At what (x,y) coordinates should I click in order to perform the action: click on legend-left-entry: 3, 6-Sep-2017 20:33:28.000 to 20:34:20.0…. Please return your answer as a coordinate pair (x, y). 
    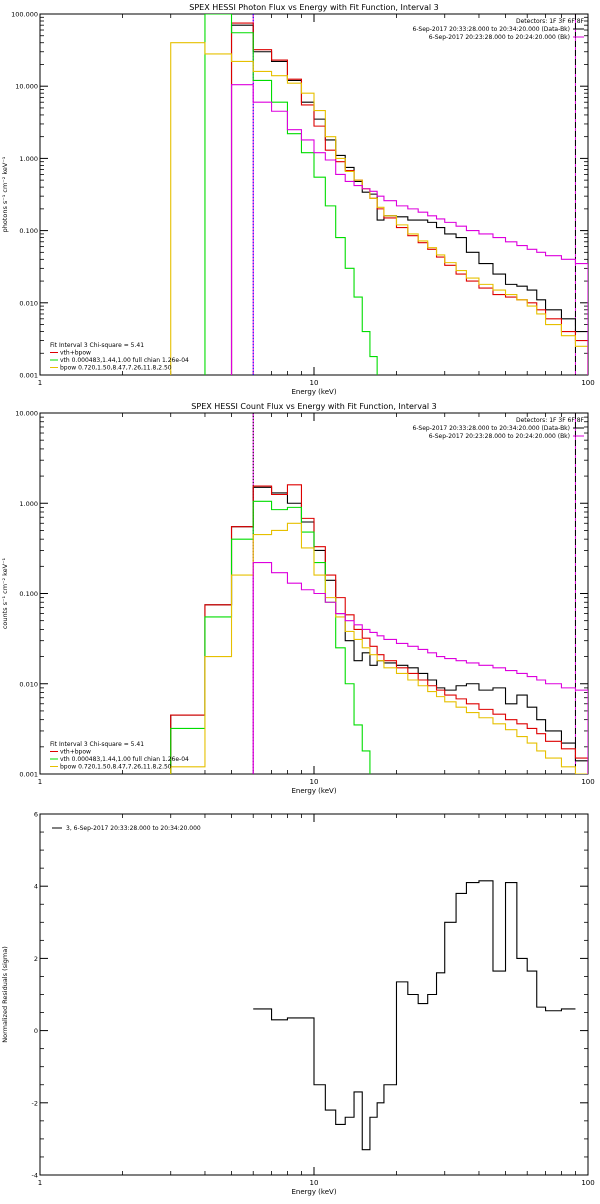
    Looking at the image, I should click on (133, 828).